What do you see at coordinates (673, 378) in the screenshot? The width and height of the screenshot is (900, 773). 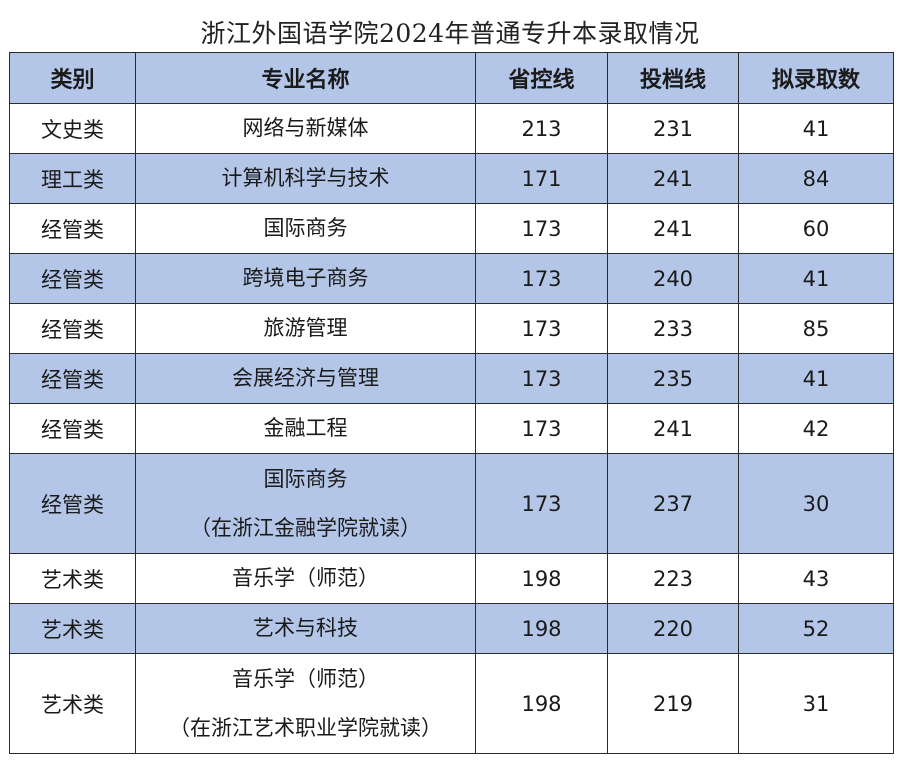 I see `cell-filing-line: 235` at bounding box center [673, 378].